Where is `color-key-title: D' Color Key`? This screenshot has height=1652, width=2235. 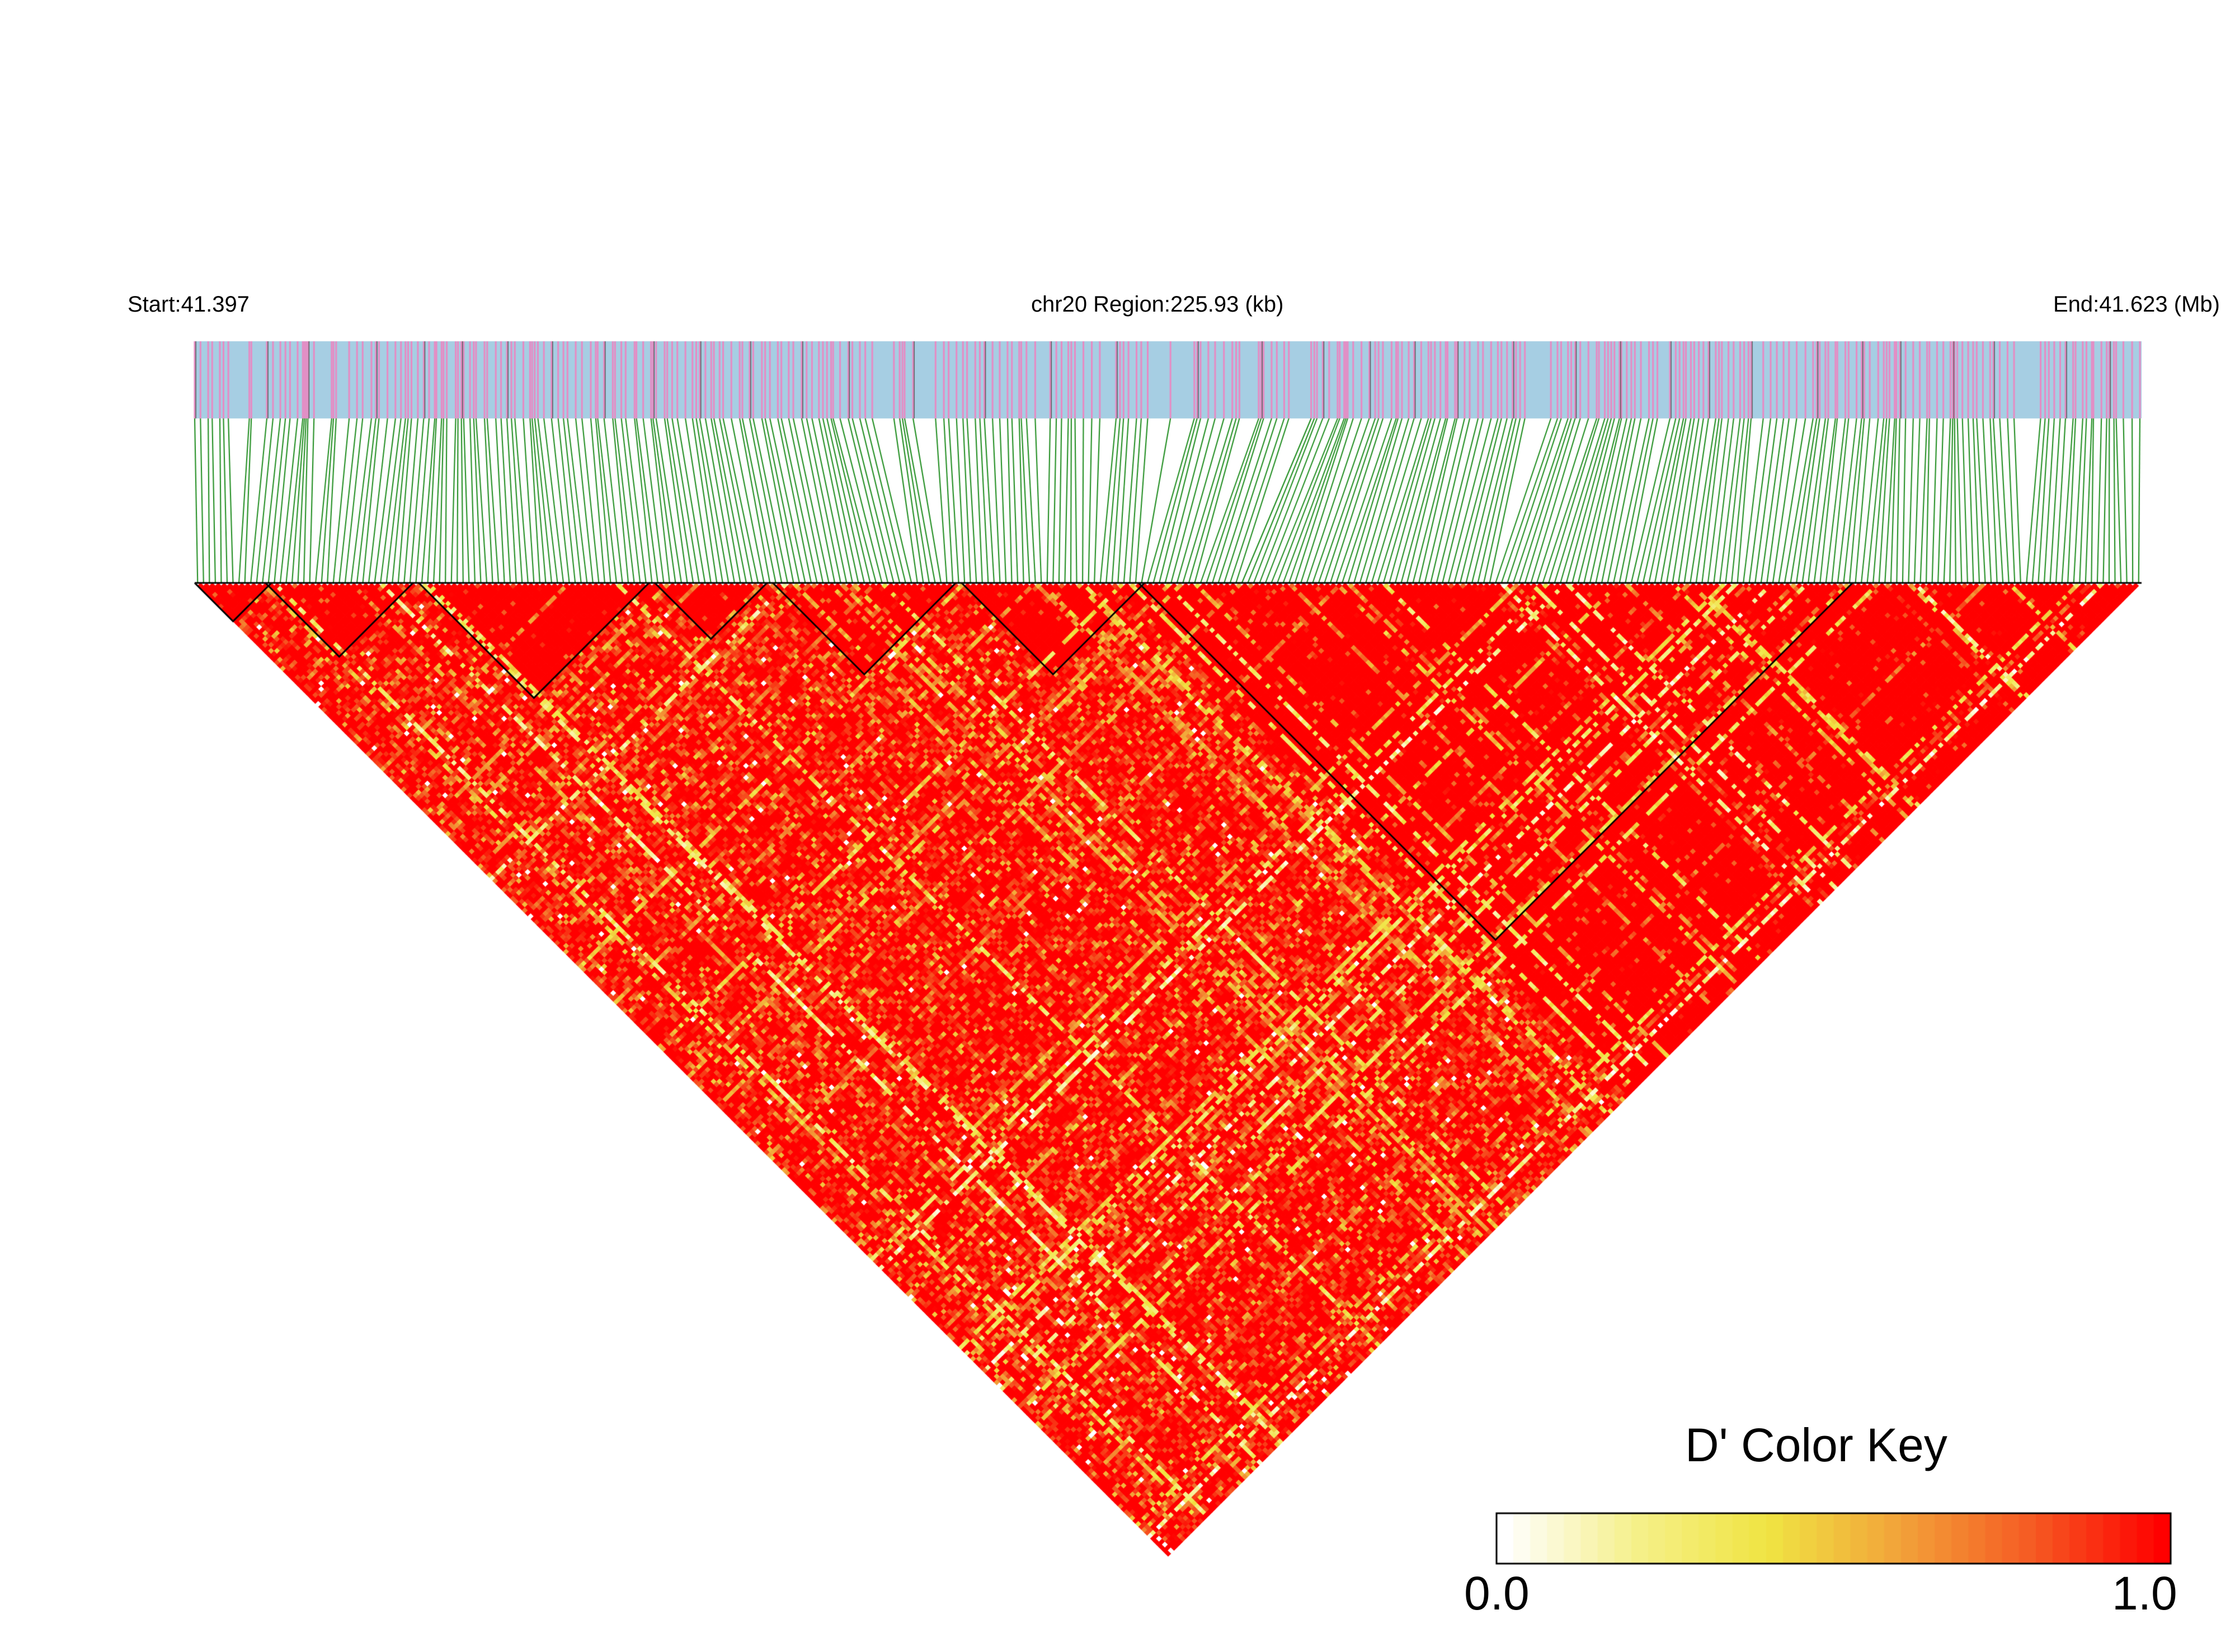 color-key-title: D' Color Key is located at coordinates (1816, 1445).